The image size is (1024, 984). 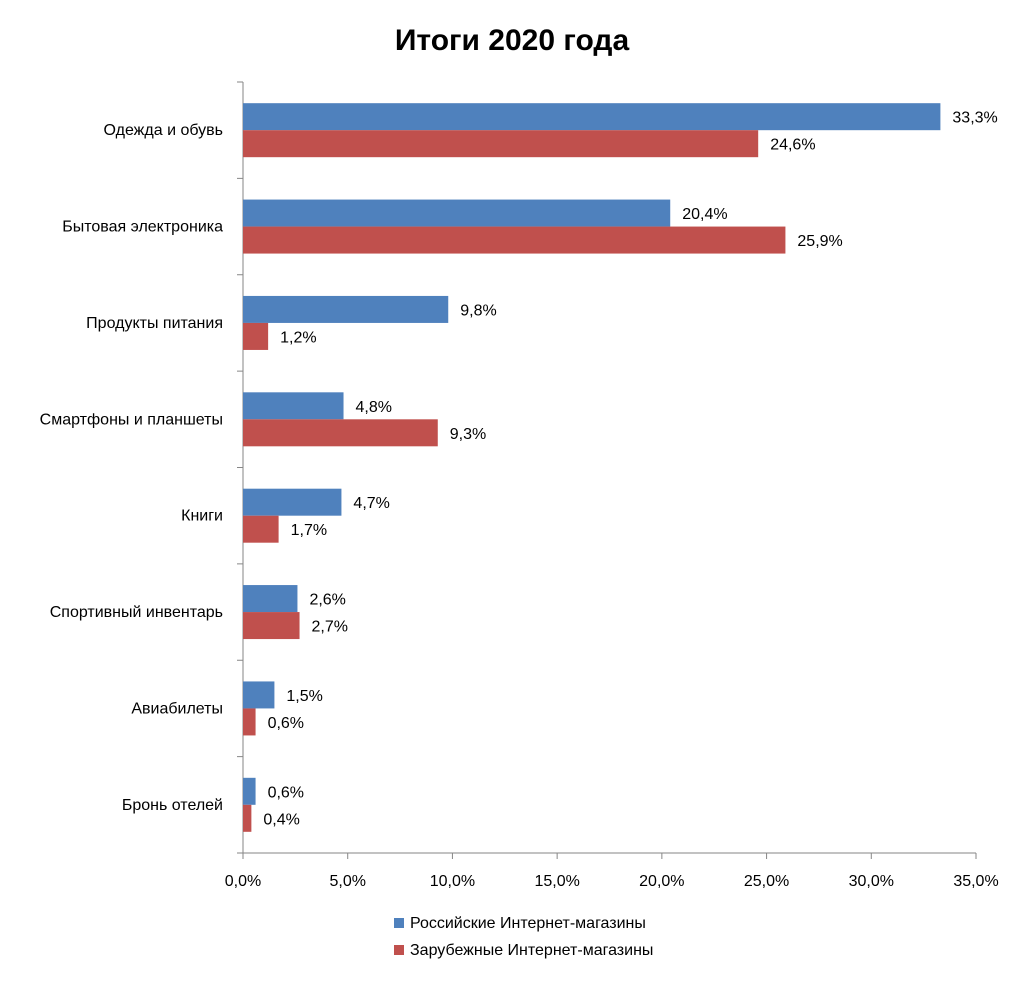 What do you see at coordinates (974, 118) in the screenshot?
I see `data-label: 33,3%` at bounding box center [974, 118].